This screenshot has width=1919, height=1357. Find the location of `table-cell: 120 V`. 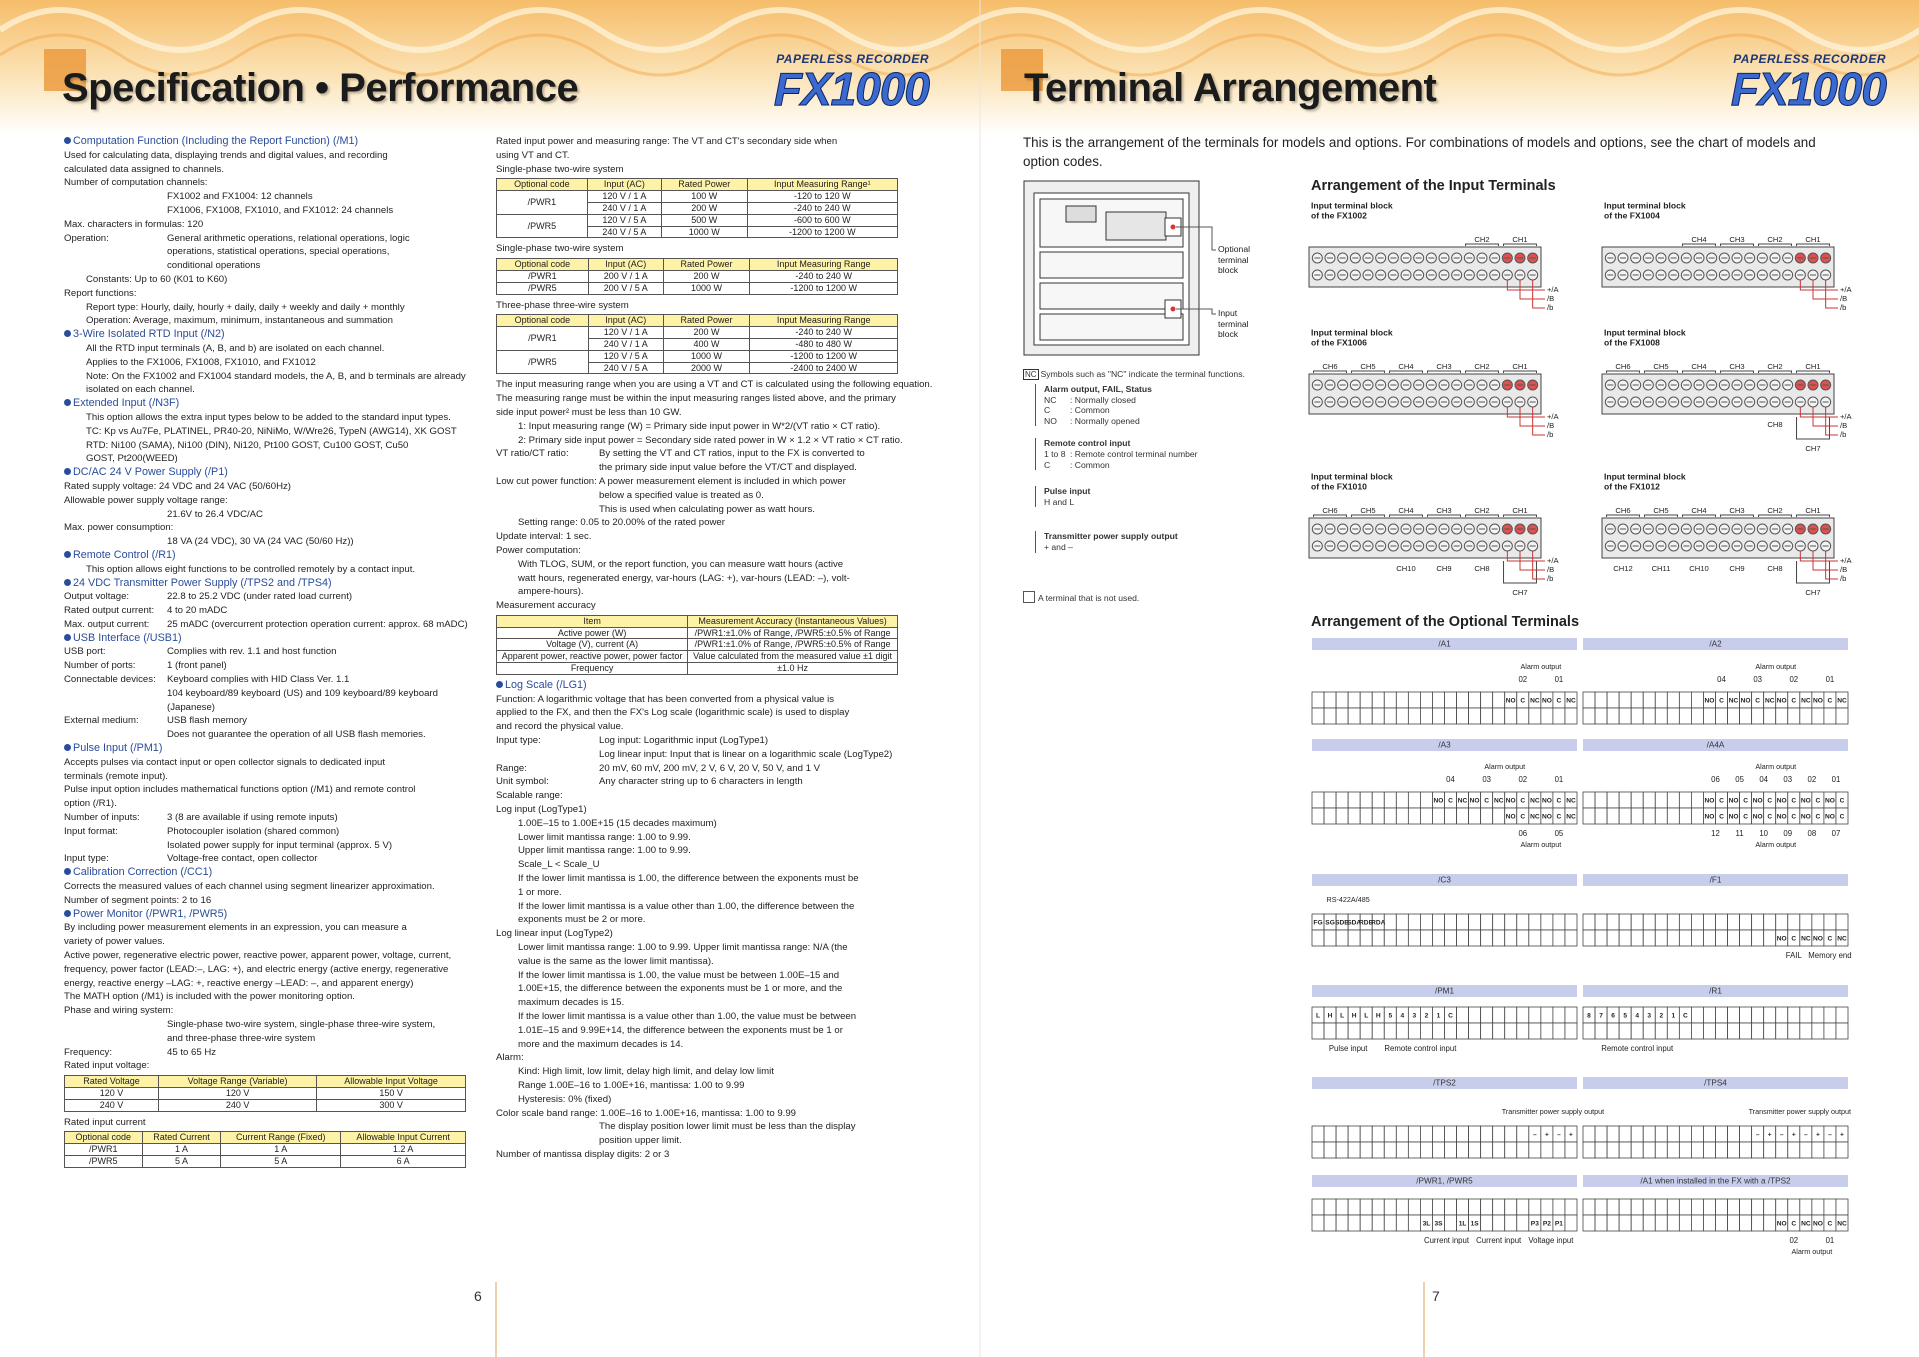

table-cell: 120 V is located at coordinates (238, 1093).